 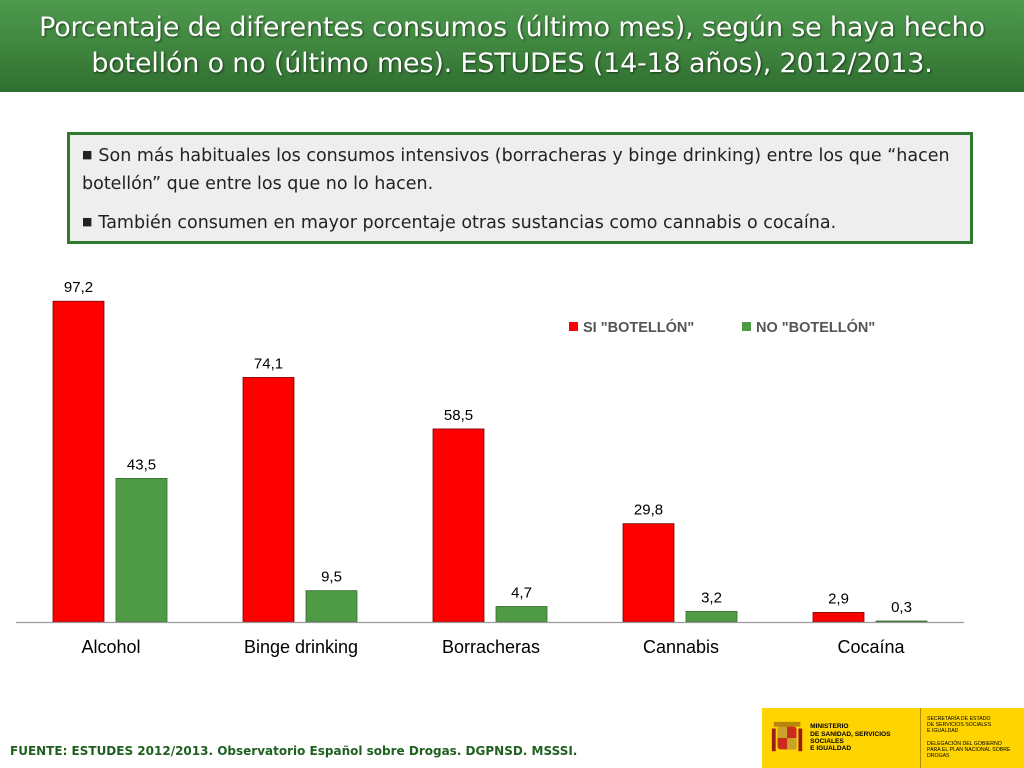 I want to click on legend-label: NO "BOTELLÓN", so click(x=815, y=327).